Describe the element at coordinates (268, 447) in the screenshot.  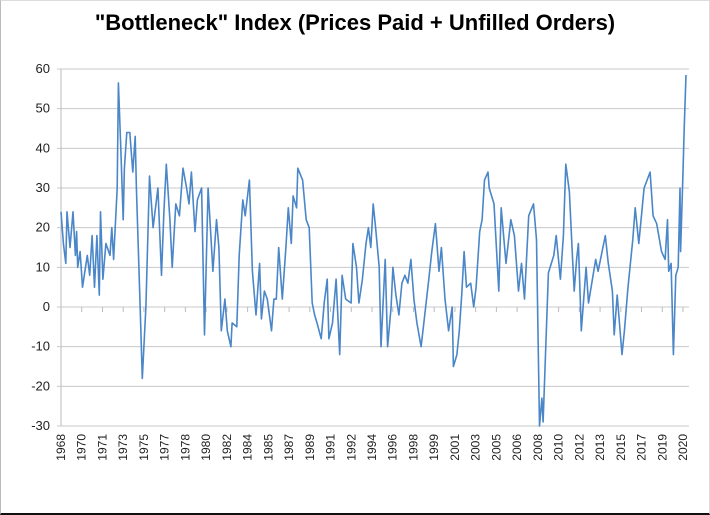
I see `x-tick-label: 1985` at that location.